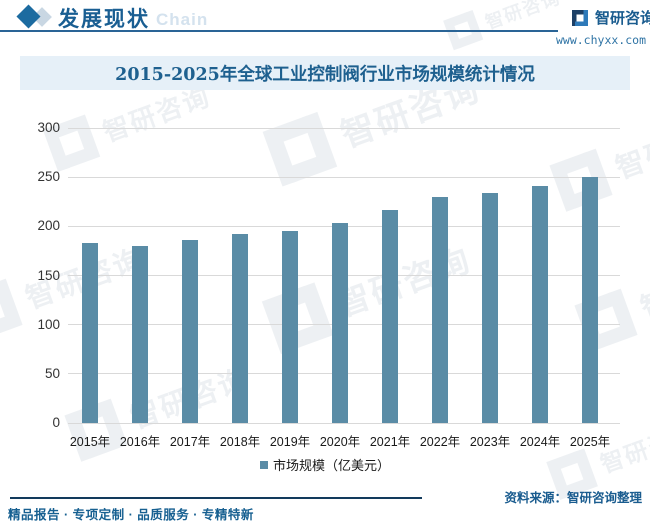 This screenshot has height=525, width=650. I want to click on bar-2023年, so click(490, 307).